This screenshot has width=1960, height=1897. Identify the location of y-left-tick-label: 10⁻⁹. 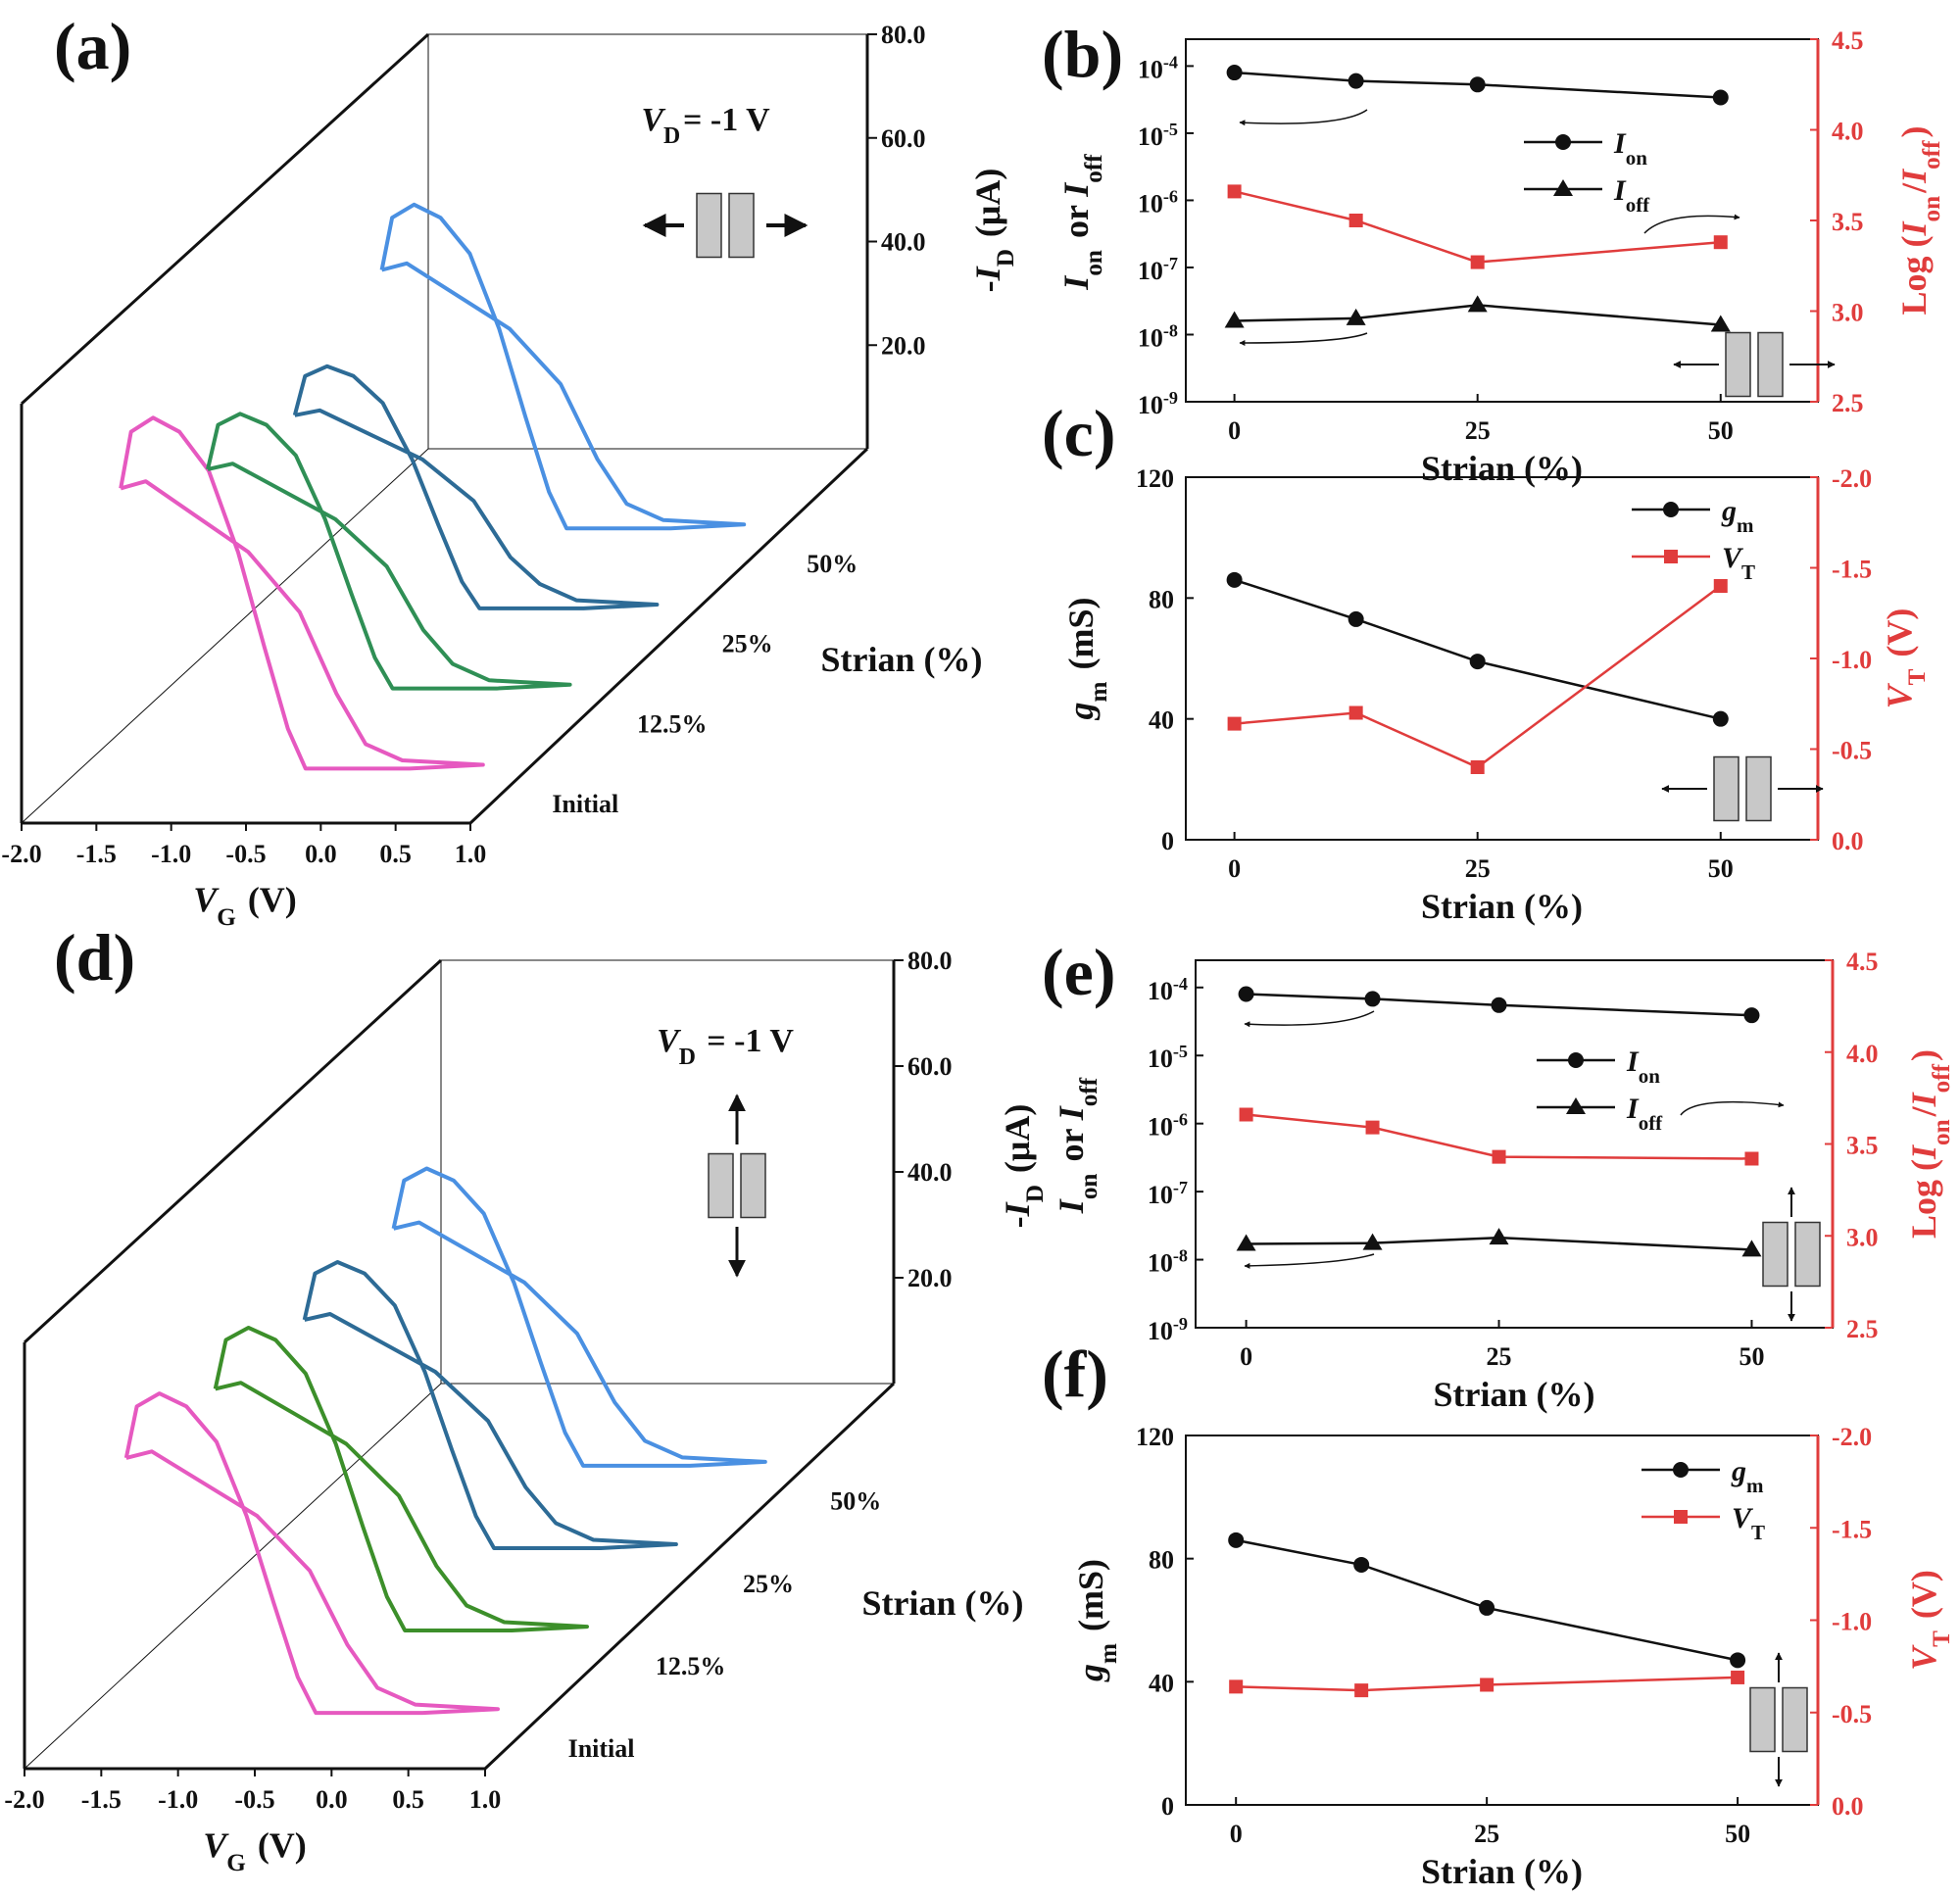
(1158, 403).